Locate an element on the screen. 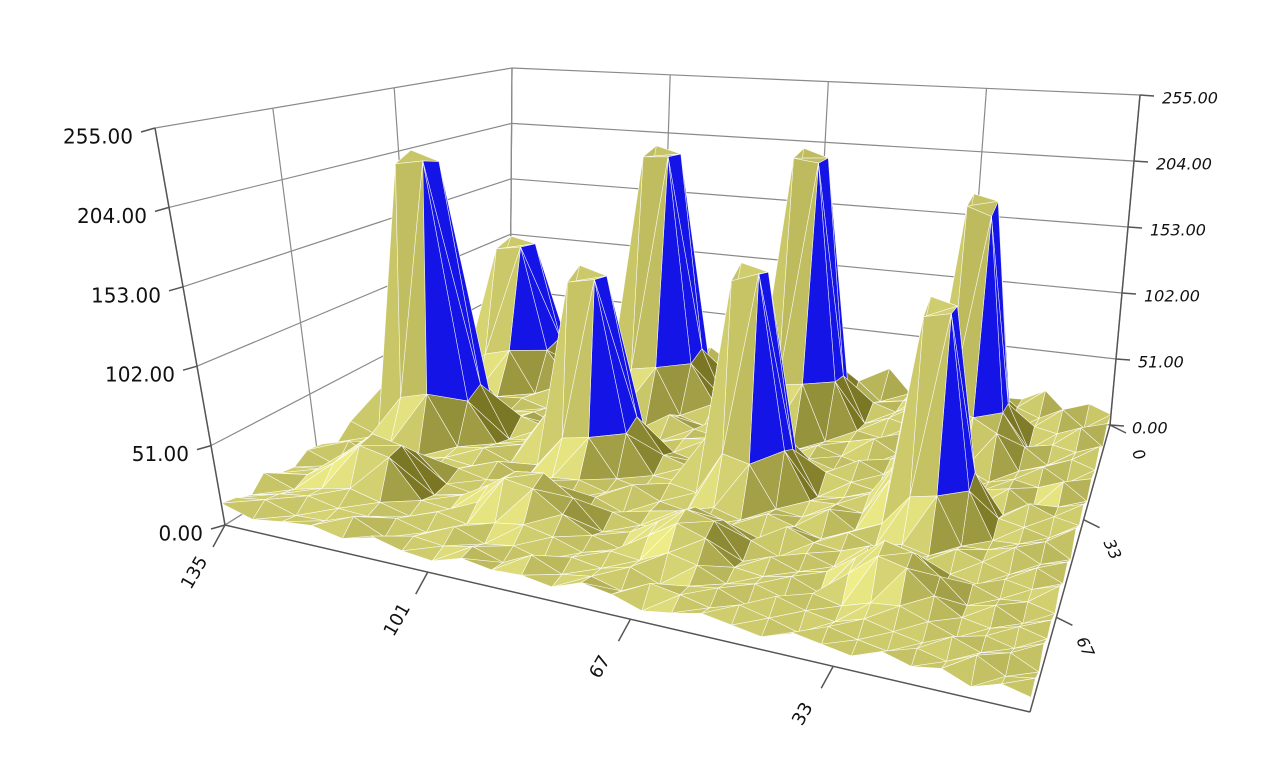 This screenshot has height=759, width=1280. y-axis is located at coordinates (1070, 568).